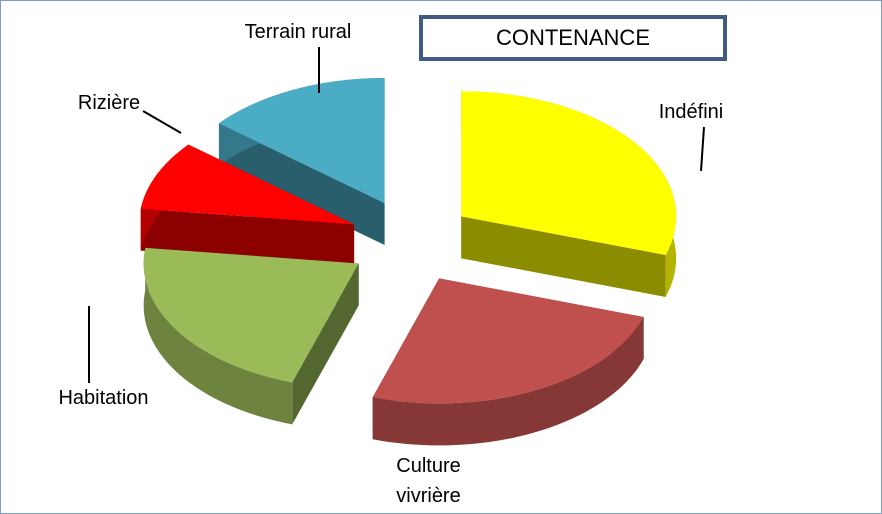  I want to click on slice-label: Rizière, so click(109, 103).